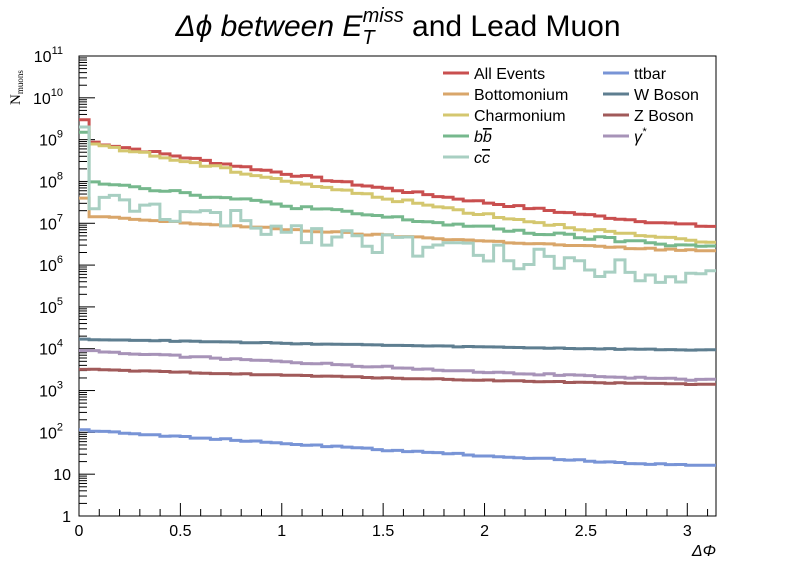 This screenshot has height=572, width=796. Describe the element at coordinates (666, 95) in the screenshot. I see `legend-label: W Boson` at that location.